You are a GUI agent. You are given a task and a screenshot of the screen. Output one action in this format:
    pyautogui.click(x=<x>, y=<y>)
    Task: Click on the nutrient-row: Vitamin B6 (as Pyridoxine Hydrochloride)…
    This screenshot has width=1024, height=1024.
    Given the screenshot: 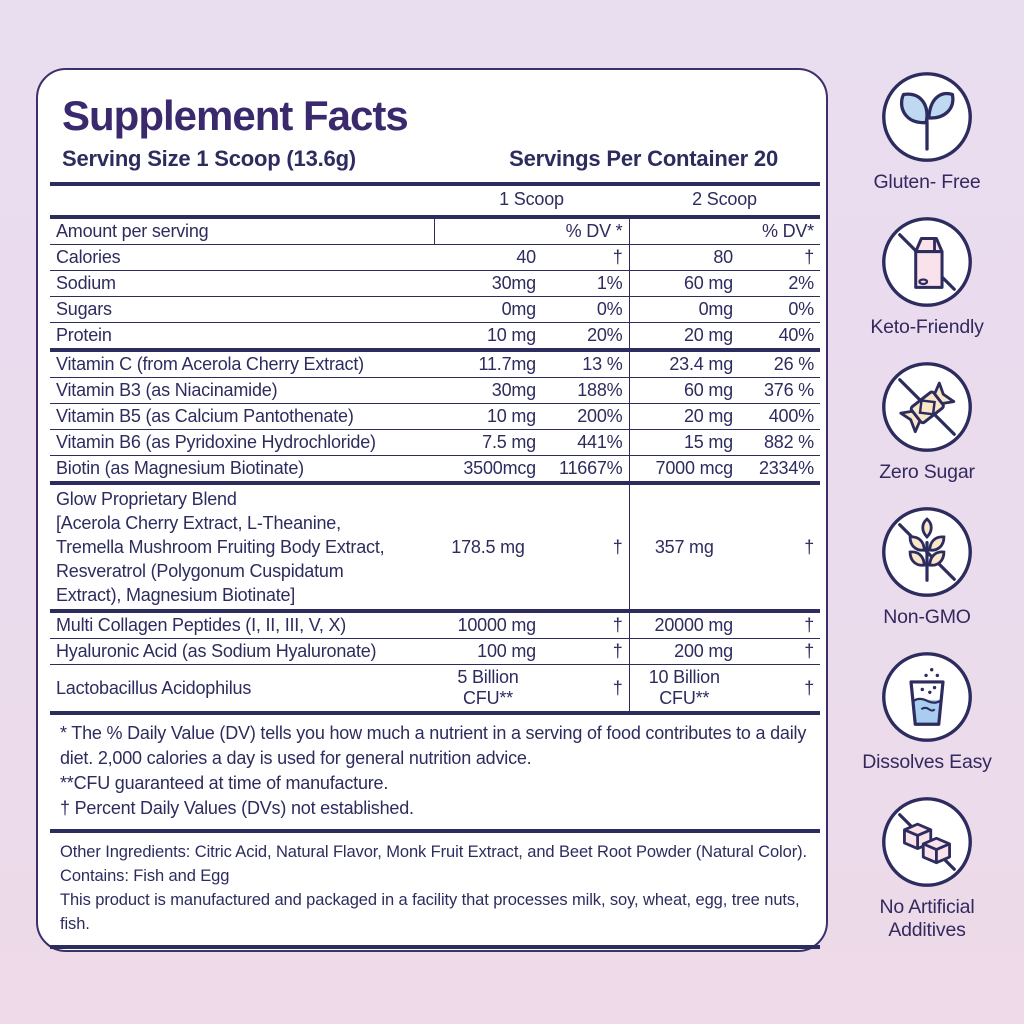 What is the action you would take?
    pyautogui.click(x=435, y=442)
    